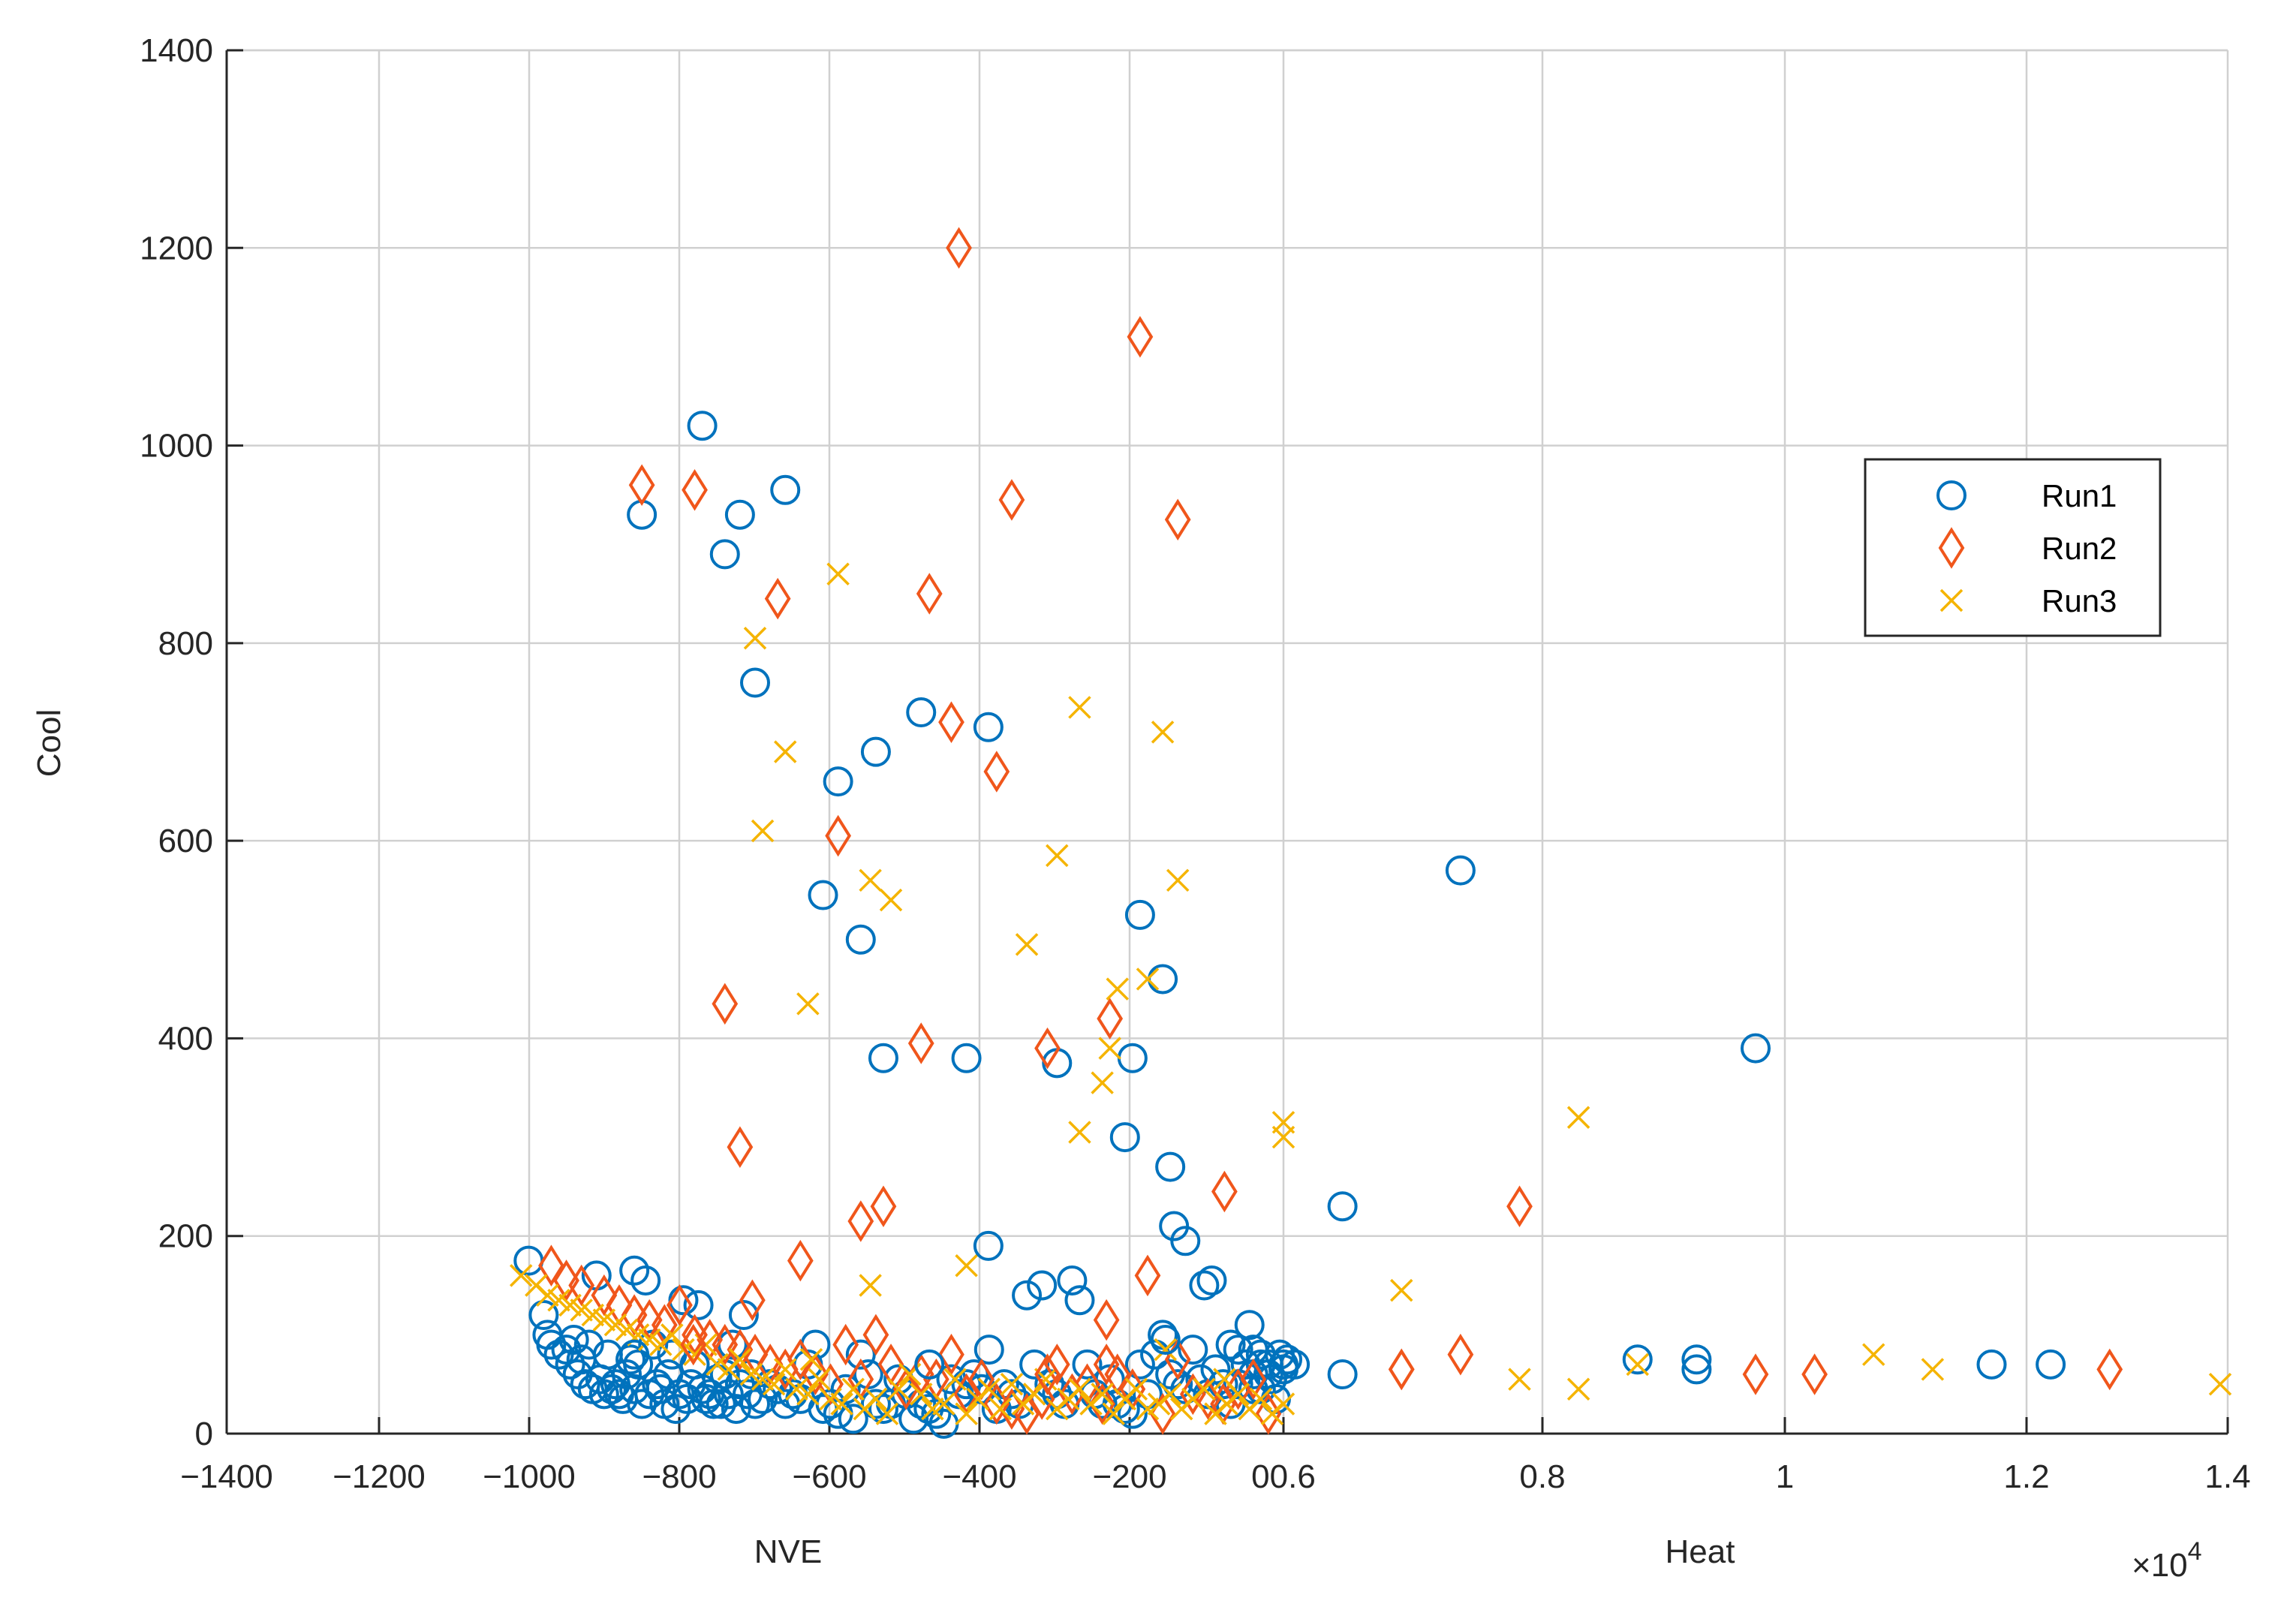 Image resolution: width=2296 pixels, height=1610 pixels. Describe the element at coordinates (829, 1476) in the screenshot. I see `x-tick-label: −600` at that location.